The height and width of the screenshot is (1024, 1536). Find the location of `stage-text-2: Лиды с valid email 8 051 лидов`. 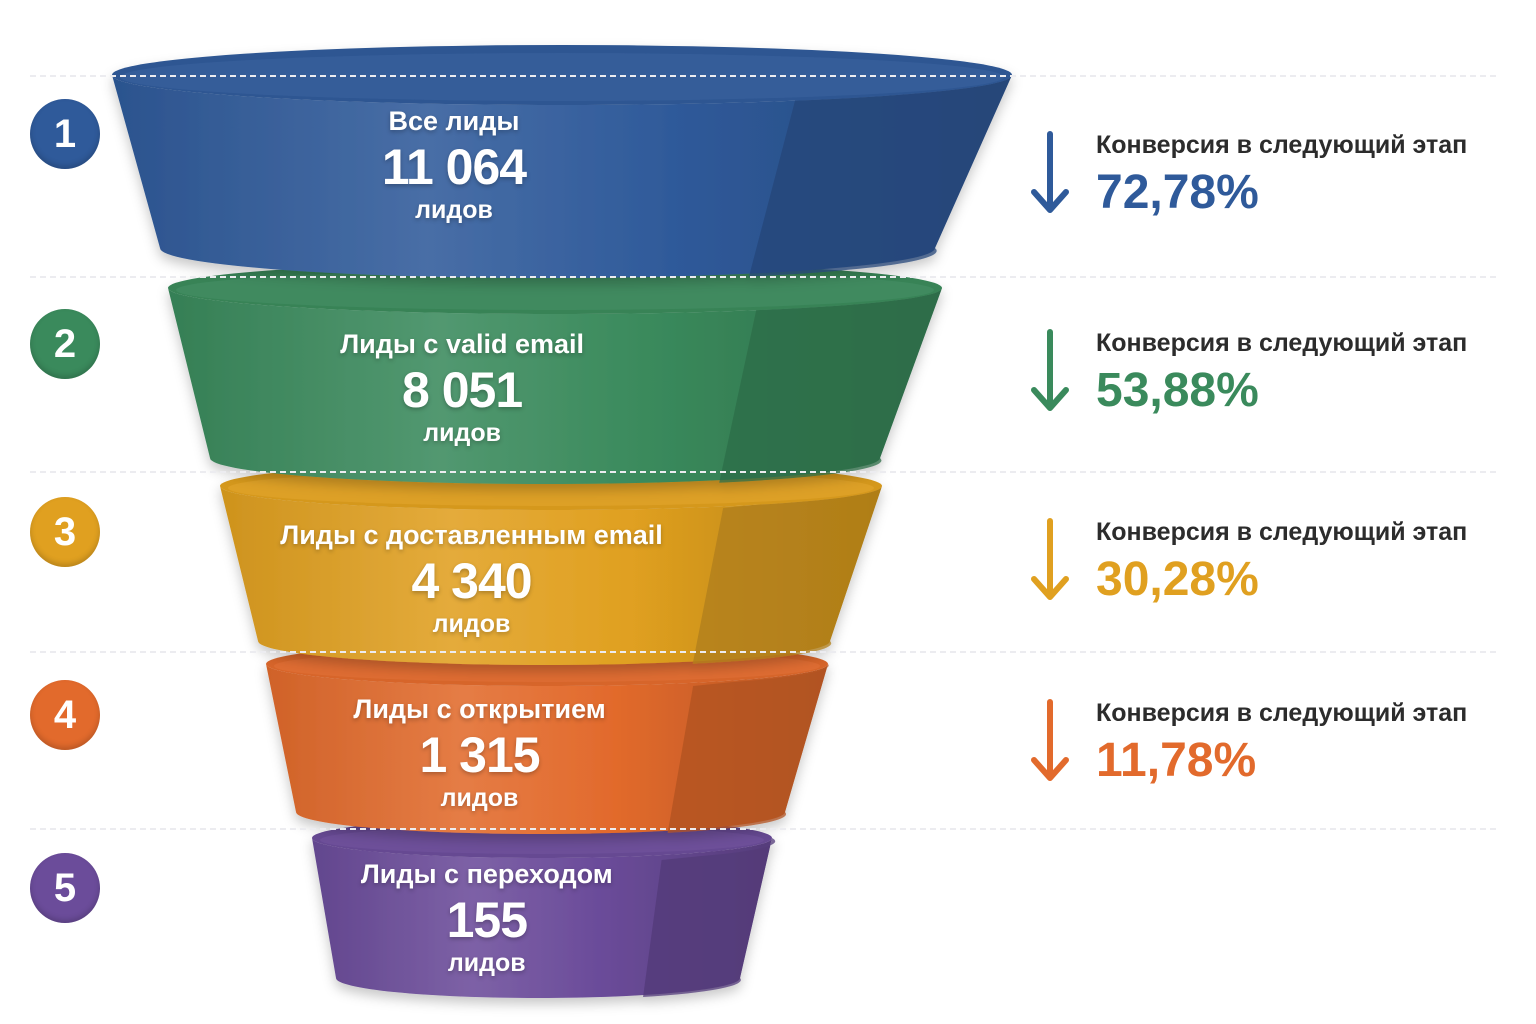

stage-text-2: Лиды с valid email 8 051 лидов is located at coordinates (462, 387).